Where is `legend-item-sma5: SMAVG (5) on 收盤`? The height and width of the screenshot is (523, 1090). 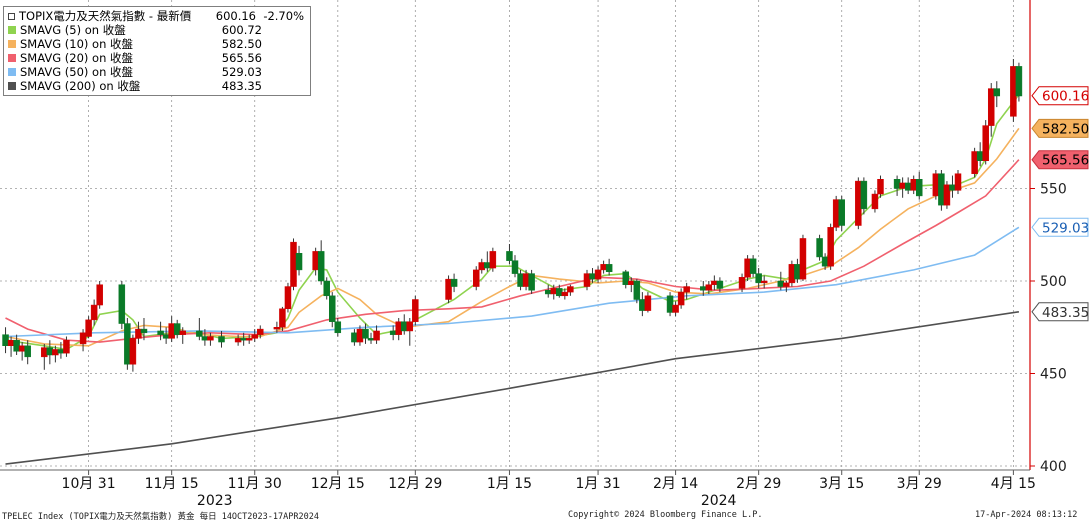 legend-item-sma5: SMAVG (5) on 收盤 is located at coordinates (67, 30).